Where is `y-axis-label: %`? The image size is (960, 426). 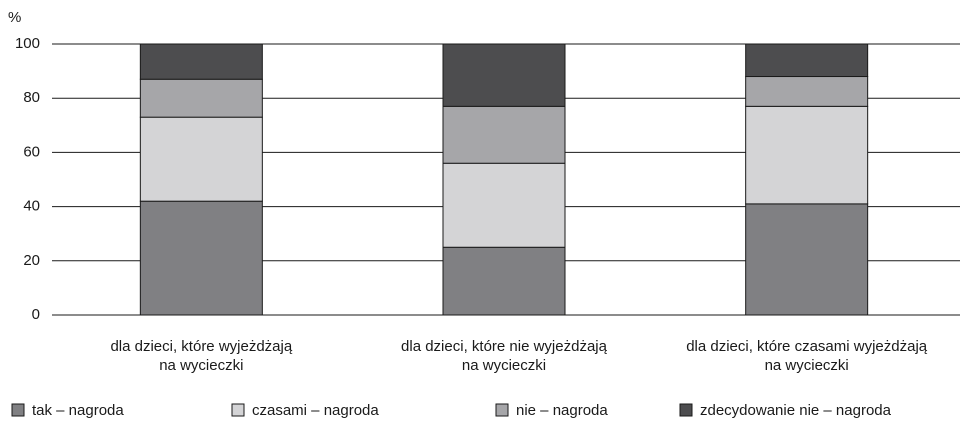 y-axis-label: % is located at coordinates (14, 17).